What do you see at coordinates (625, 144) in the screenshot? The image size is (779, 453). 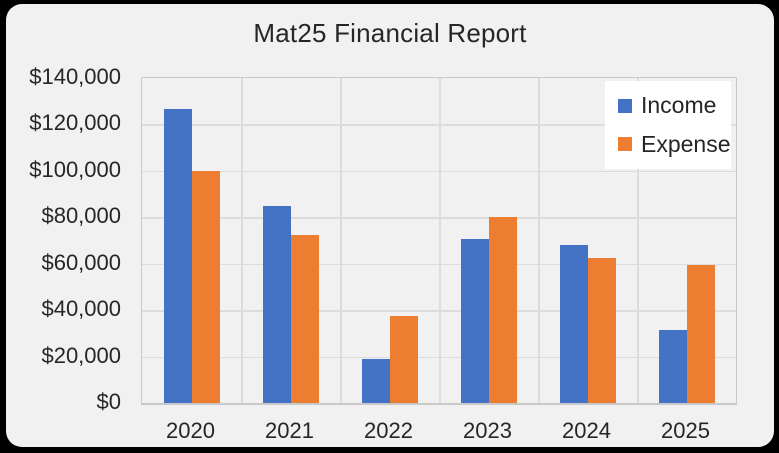 I see `legend-swatch-expense-icon` at bounding box center [625, 144].